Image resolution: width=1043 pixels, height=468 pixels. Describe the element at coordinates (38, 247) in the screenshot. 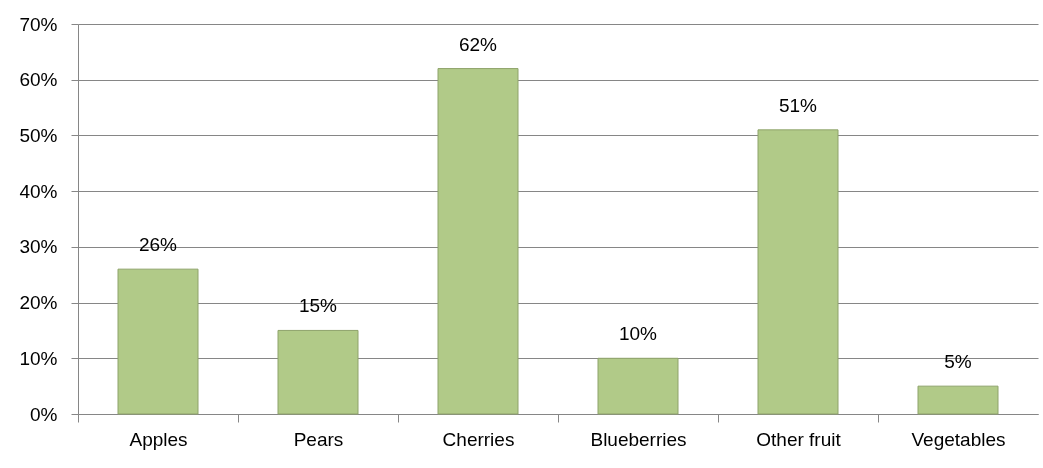

I see `y-tick-label: 30%` at that location.